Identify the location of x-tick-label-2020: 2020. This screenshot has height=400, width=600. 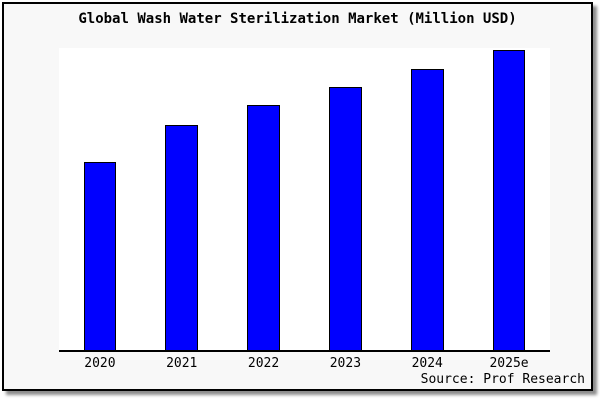
(100, 363).